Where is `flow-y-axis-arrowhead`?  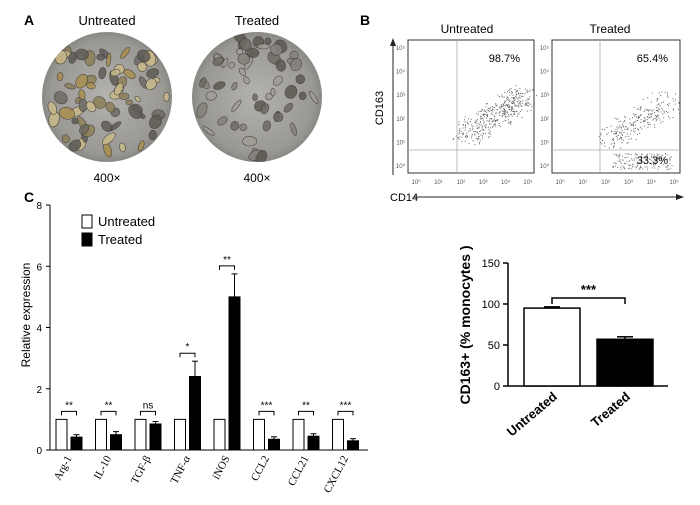 flow-y-axis-arrowhead is located at coordinates (393, 42).